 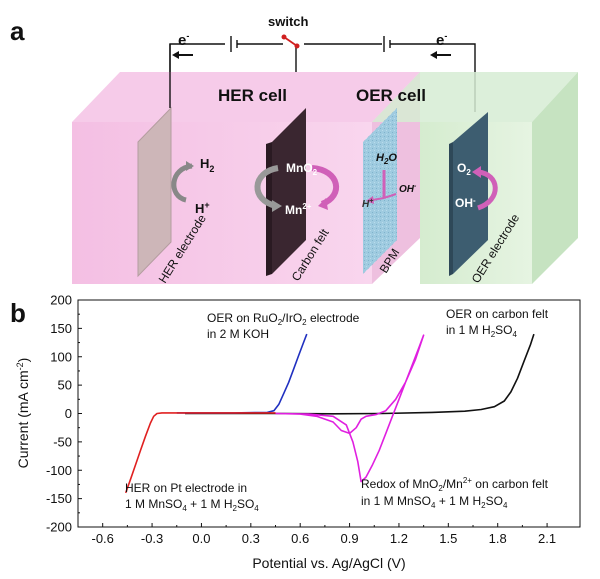 What do you see at coordinates (102, 538) in the screenshot?
I see `x-tick-label: -0.6` at bounding box center [102, 538].